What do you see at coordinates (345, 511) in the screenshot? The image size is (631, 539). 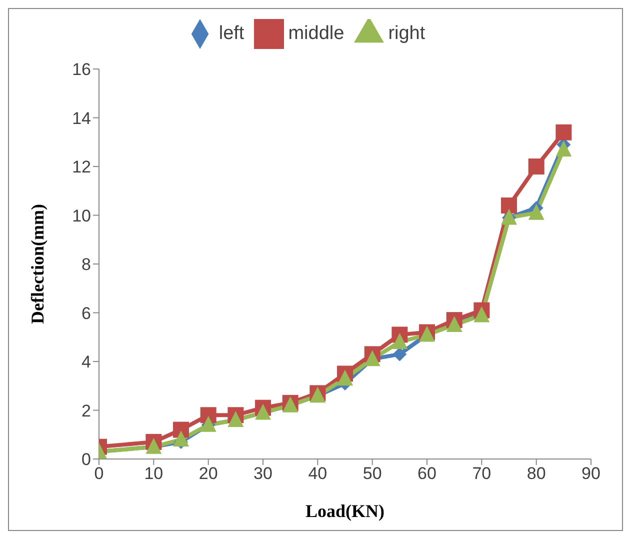 I see `x-axis-title: Load(KN)` at bounding box center [345, 511].